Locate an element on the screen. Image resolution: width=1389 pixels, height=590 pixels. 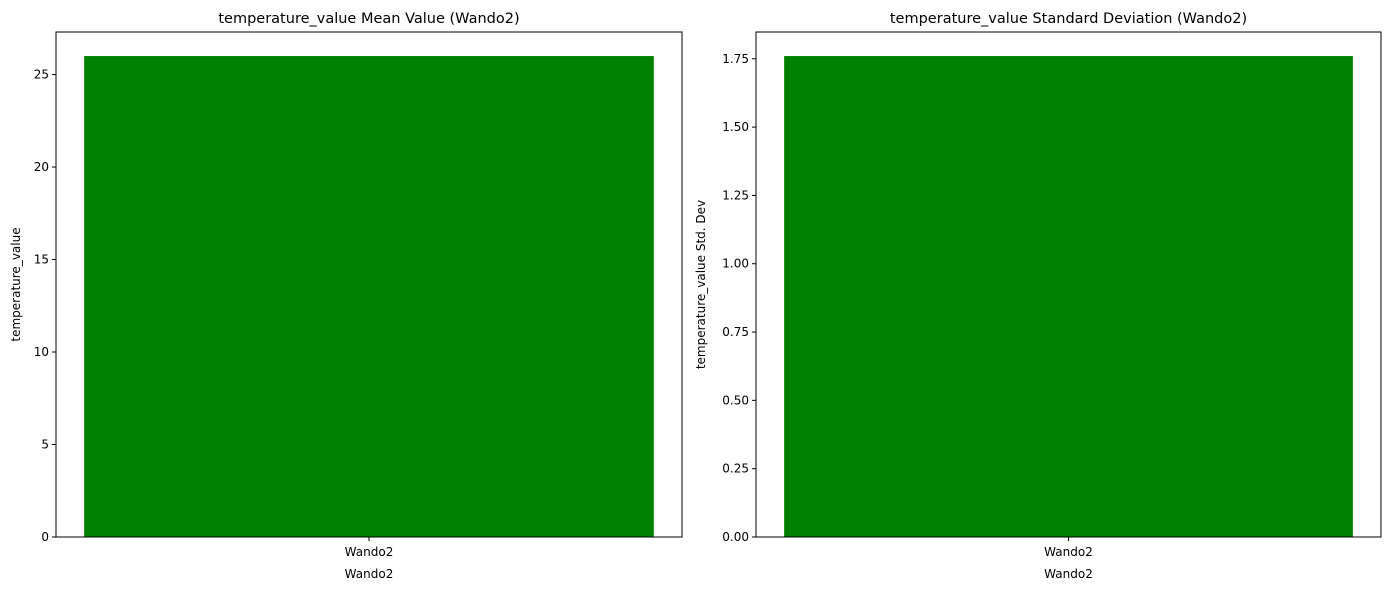
y-tick-label: 1.25 is located at coordinates (735, 195).